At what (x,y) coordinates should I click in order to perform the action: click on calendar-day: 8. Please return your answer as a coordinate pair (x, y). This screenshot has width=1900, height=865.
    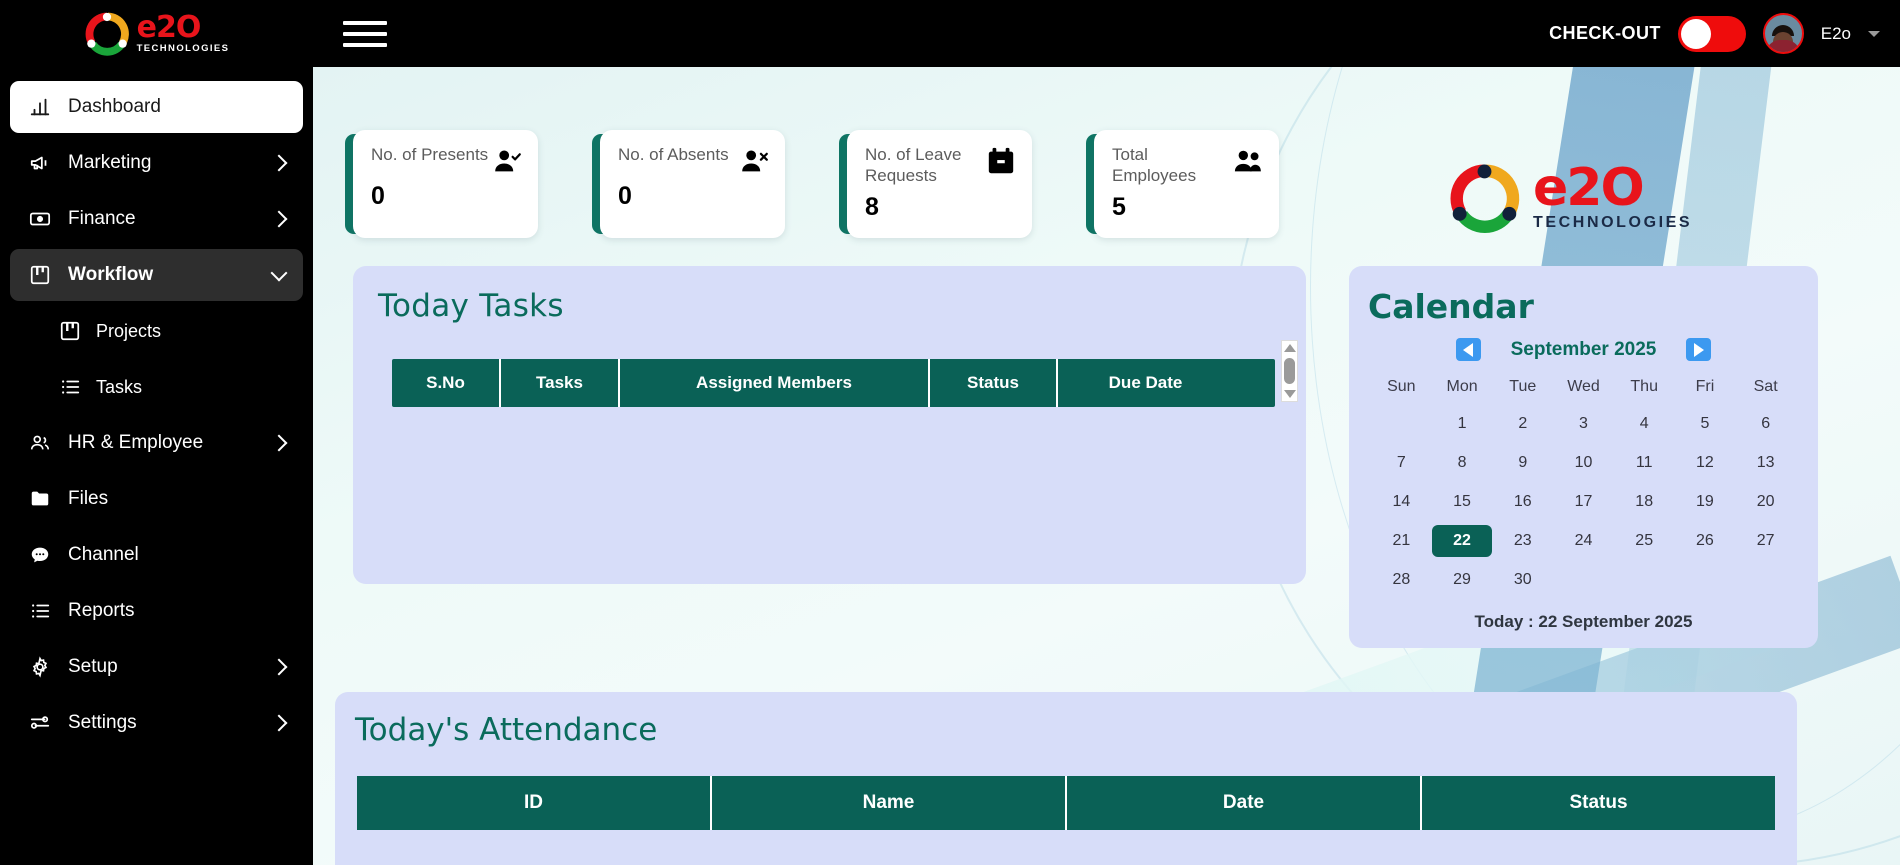
    Looking at the image, I should click on (1462, 462).